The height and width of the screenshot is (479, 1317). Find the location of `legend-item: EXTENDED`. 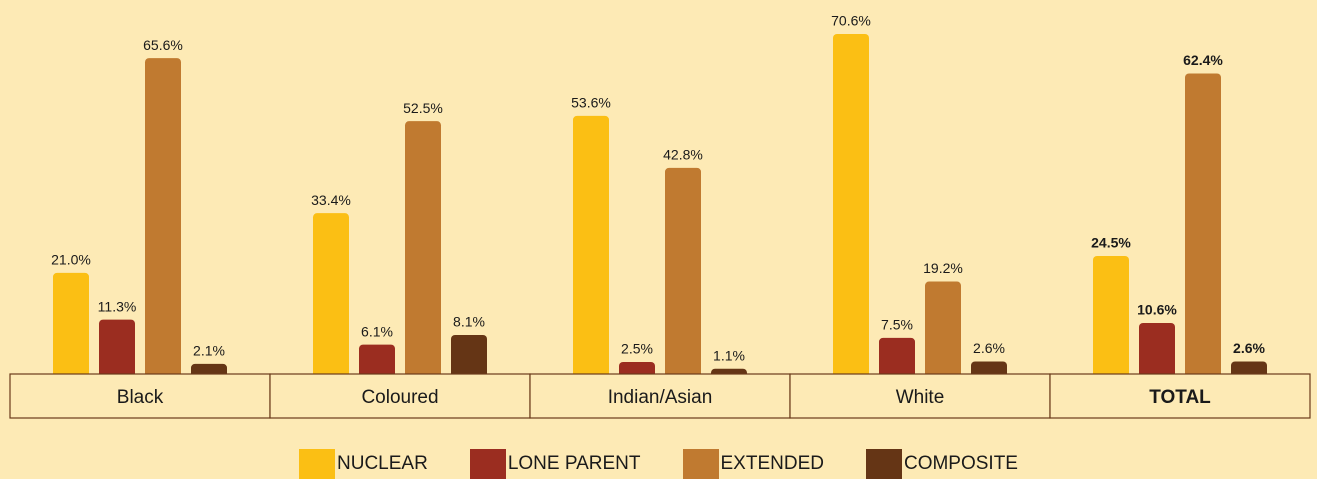

legend-item: EXTENDED is located at coordinates (753, 464).